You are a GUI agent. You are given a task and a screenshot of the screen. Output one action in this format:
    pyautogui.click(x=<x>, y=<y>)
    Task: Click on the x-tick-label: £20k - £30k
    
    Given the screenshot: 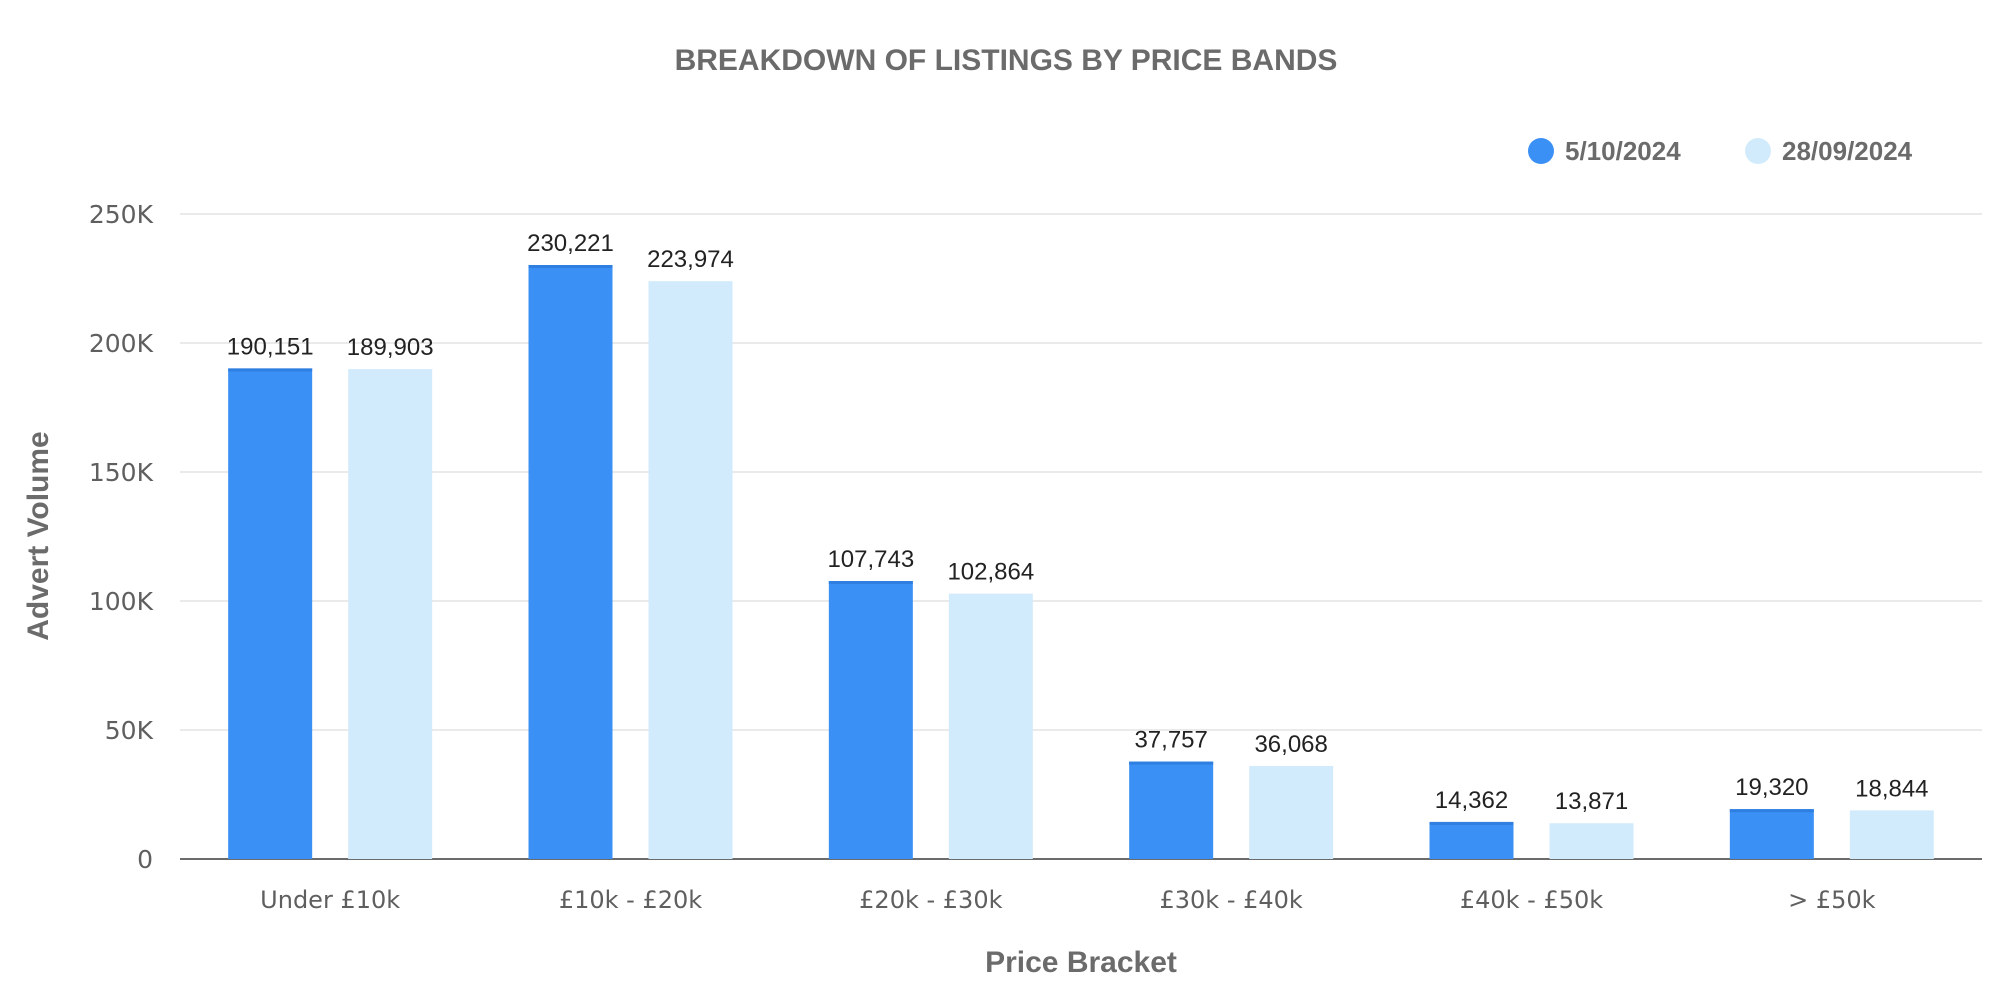 What is the action you would take?
    pyautogui.click(x=930, y=900)
    